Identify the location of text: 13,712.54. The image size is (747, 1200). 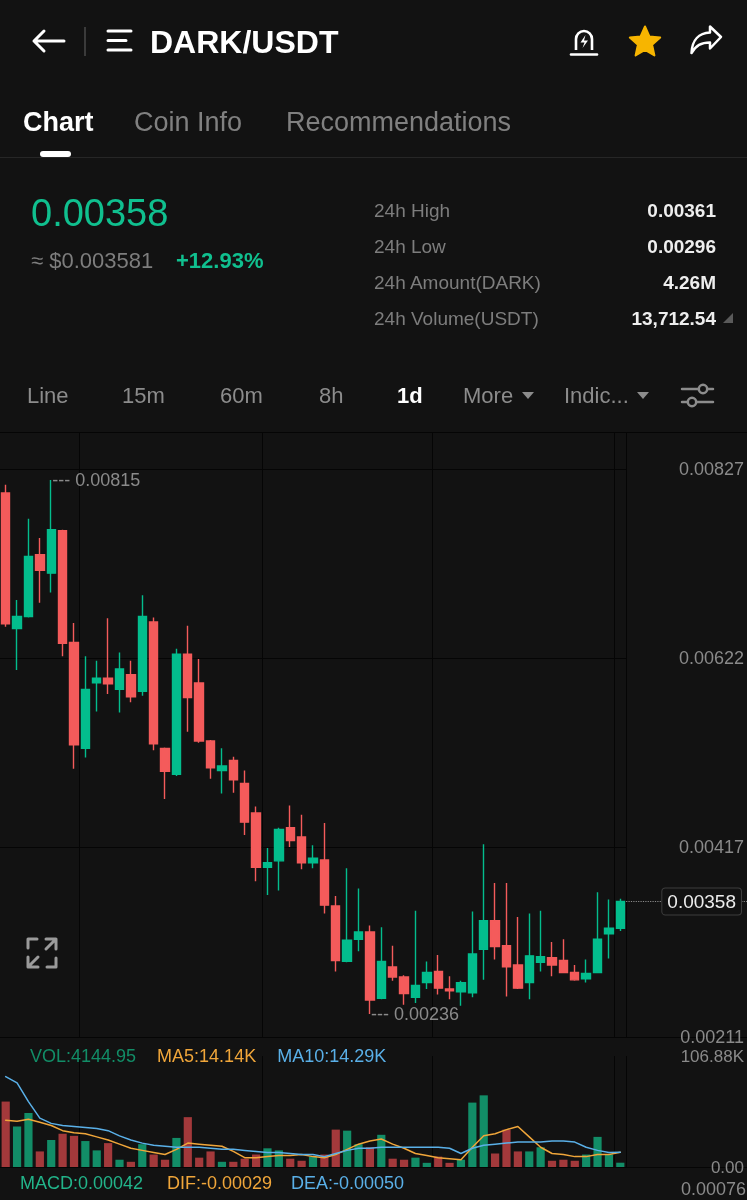
(673, 318).